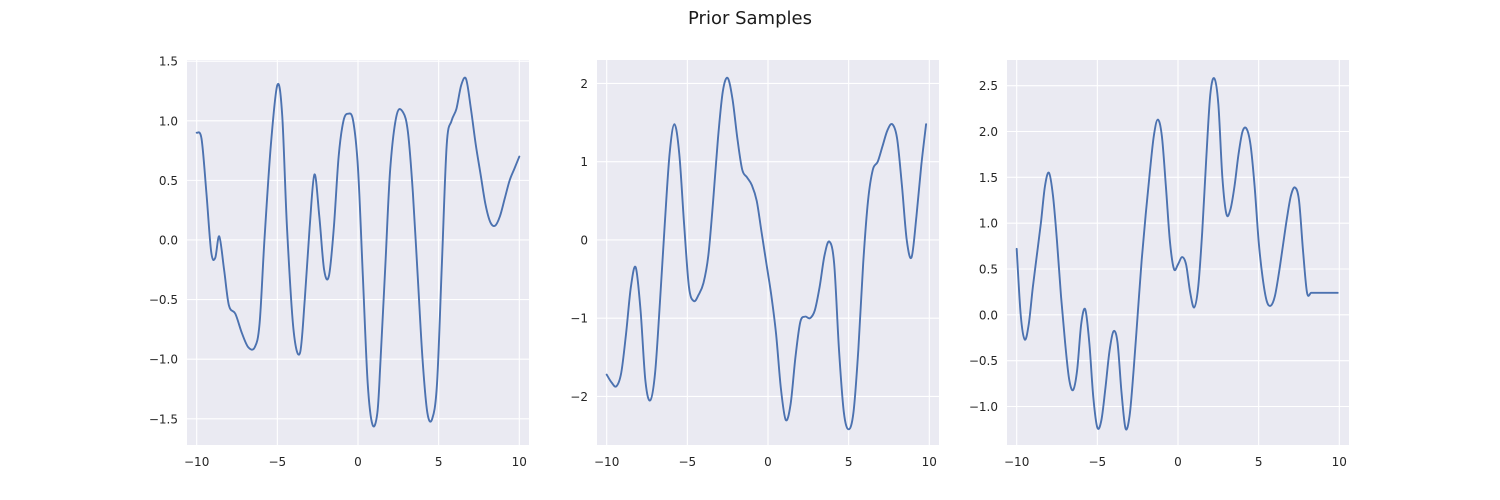 The height and width of the screenshot is (500, 1500). Describe the element at coordinates (988, 86) in the screenshot. I see `y-tick-label: 2.5` at that location.